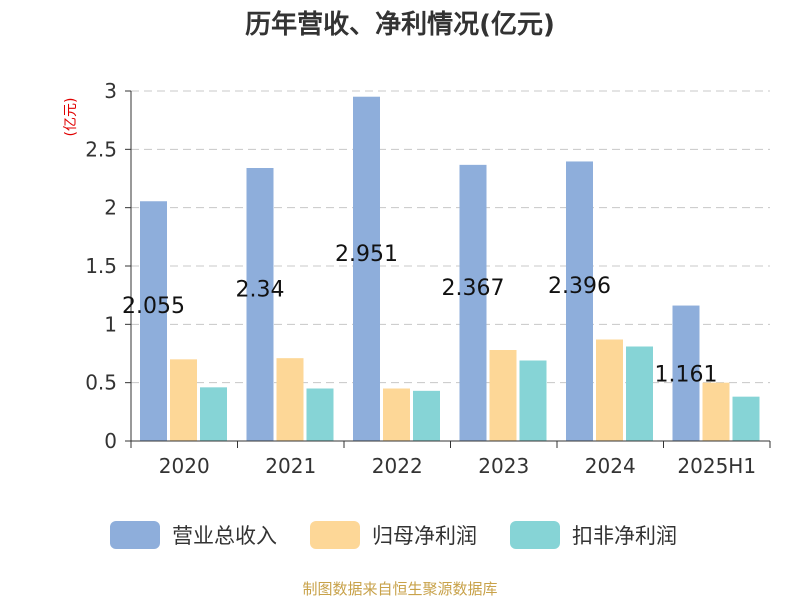 Image resolution: width=800 pixels, height=600 pixels. Describe the element at coordinates (400, 24) in the screenshot. I see `chart-title: 历年营收、净利情况(亿元)` at that location.